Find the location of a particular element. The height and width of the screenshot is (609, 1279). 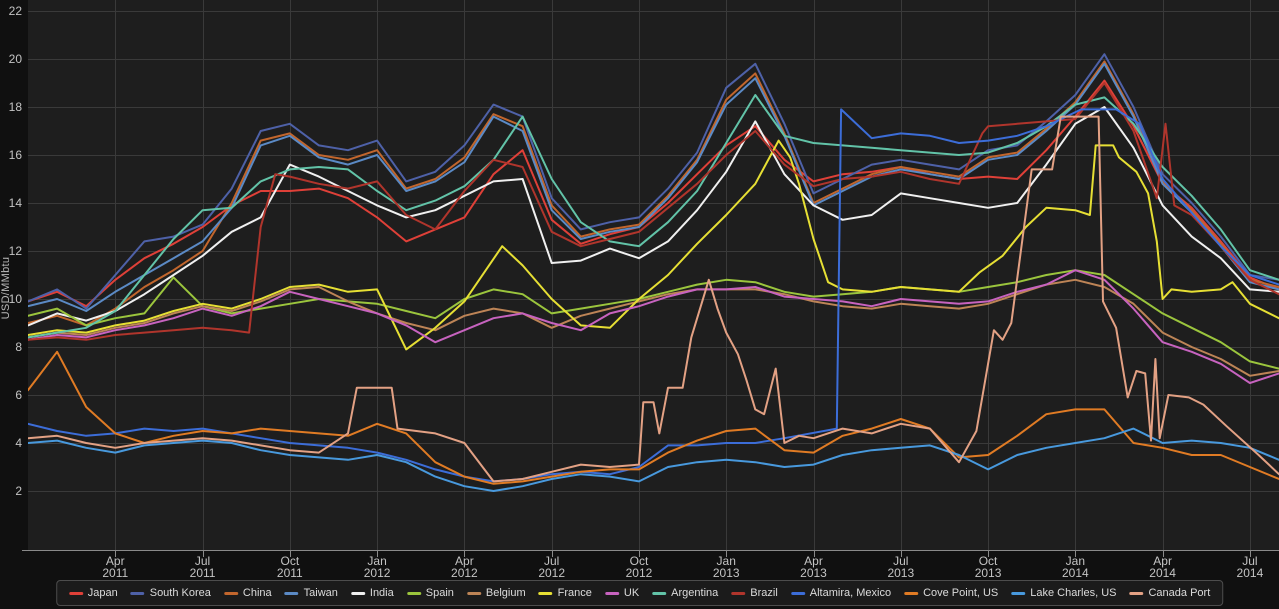

legend-label: Lake Charles, US is located at coordinates (1073, 593).